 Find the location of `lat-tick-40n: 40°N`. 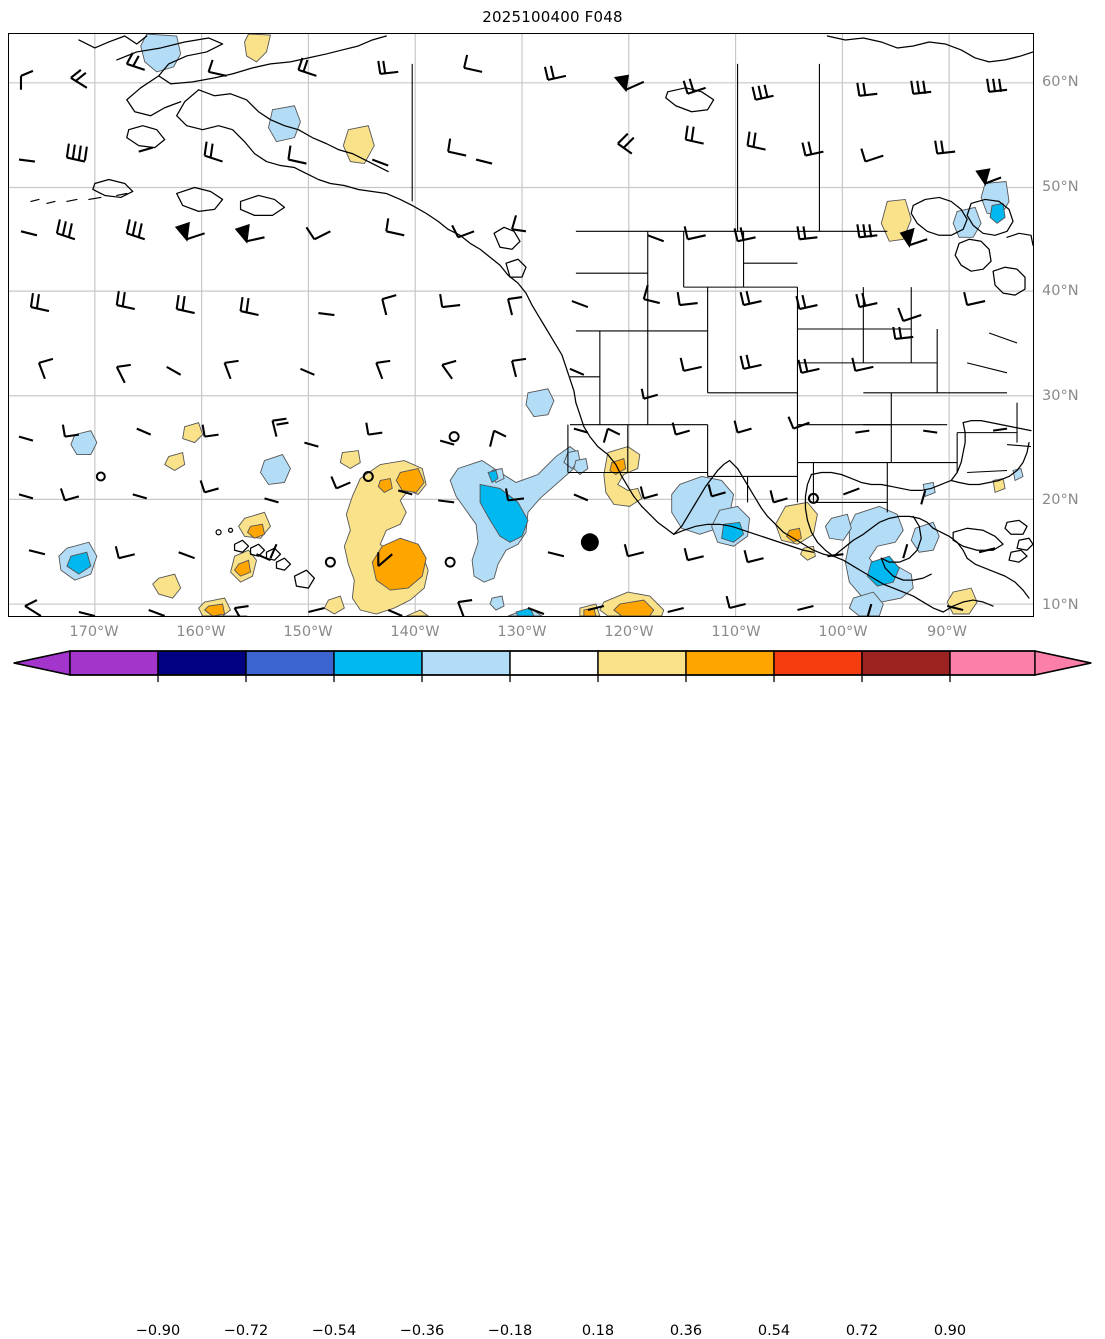

lat-tick-40n: 40°N is located at coordinates (1060, 291).